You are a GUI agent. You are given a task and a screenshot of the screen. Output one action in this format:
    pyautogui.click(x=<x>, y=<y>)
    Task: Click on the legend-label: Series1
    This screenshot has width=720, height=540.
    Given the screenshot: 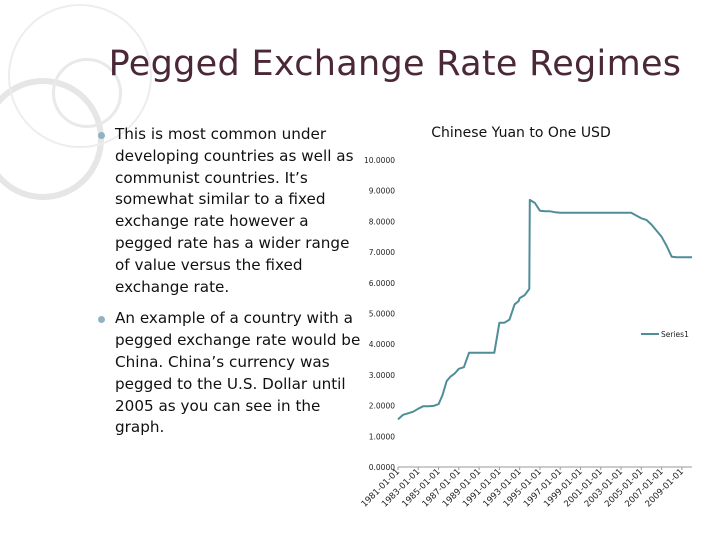 What is the action you would take?
    pyautogui.click(x=675, y=334)
    